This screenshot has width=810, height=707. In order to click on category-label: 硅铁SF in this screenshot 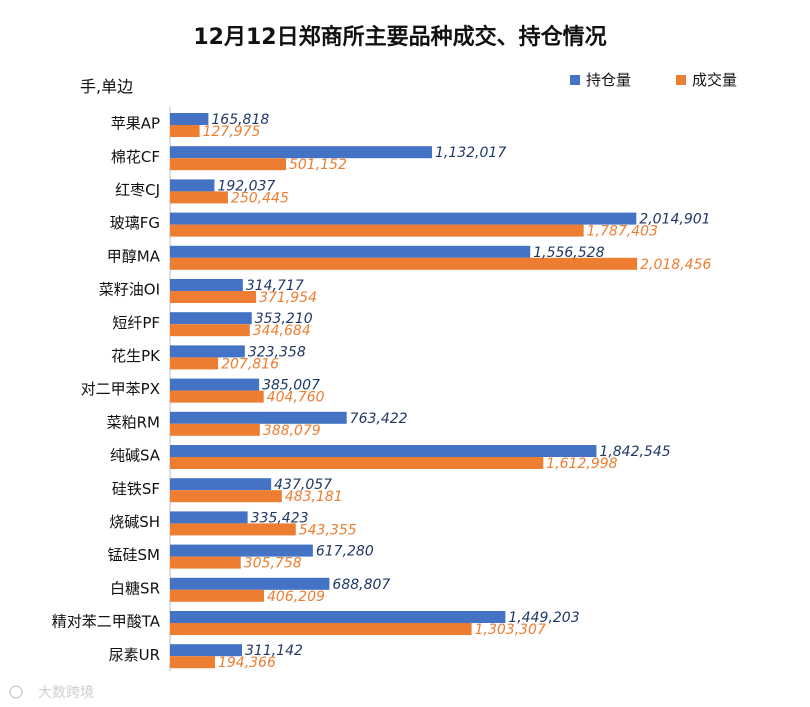, I will do `click(136, 489)`.